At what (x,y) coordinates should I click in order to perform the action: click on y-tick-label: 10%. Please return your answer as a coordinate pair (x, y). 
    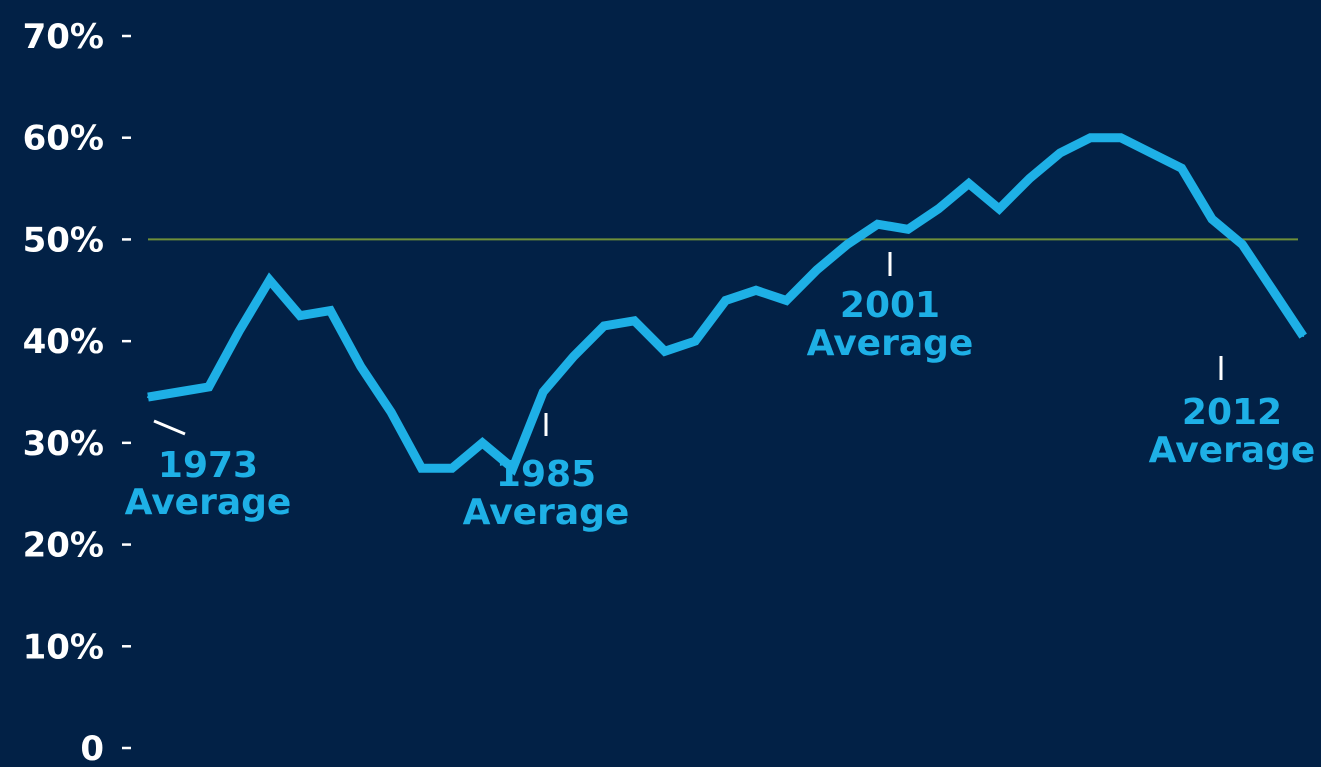
    Looking at the image, I should click on (63, 647).